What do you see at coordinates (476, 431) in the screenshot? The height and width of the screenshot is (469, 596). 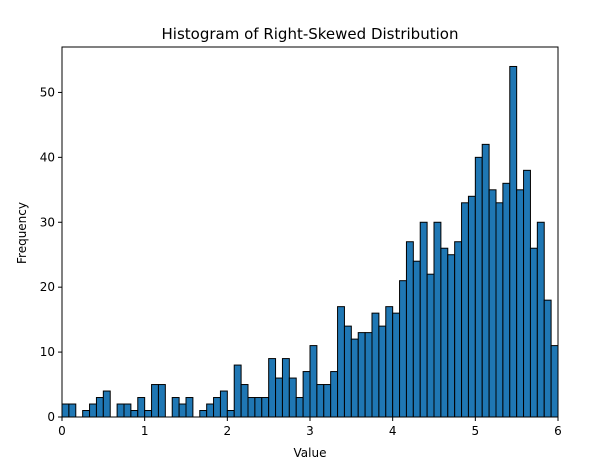 I see `x-tick-label: 5` at bounding box center [476, 431].